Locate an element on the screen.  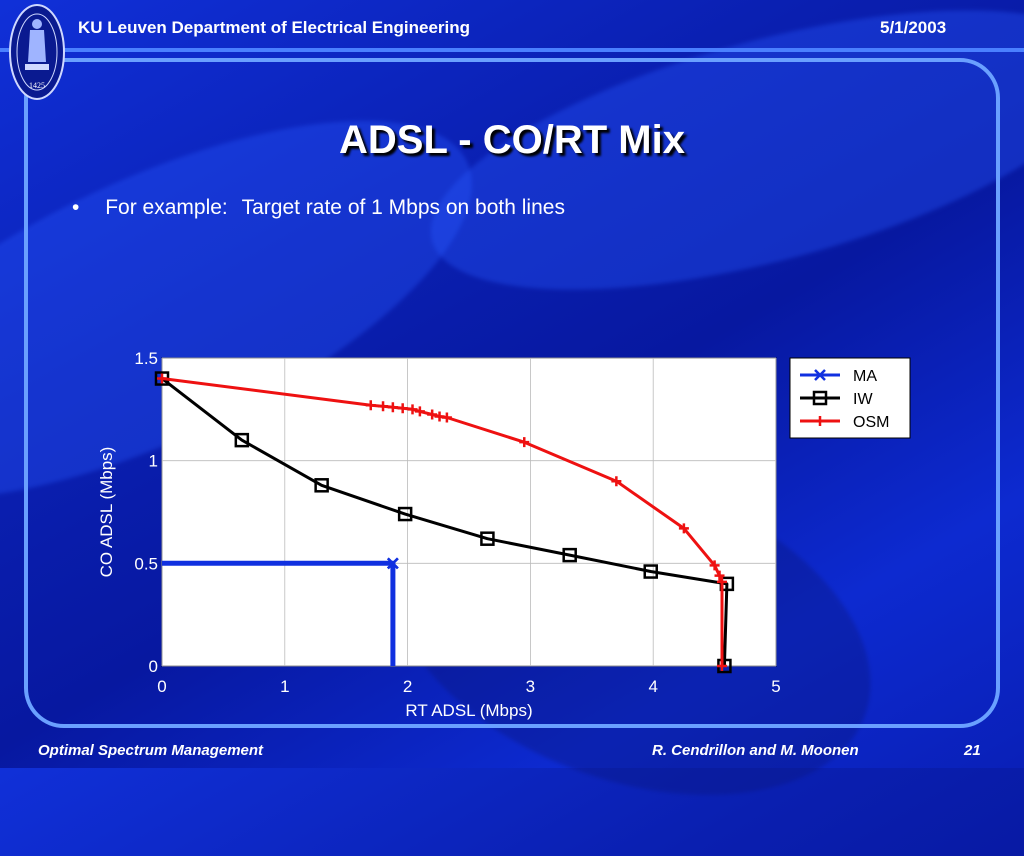
legend-label-osm: OSM is located at coordinates (871, 422).